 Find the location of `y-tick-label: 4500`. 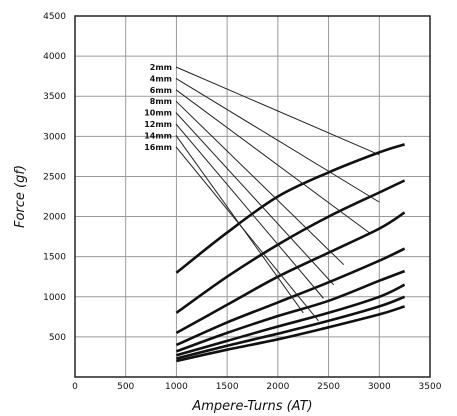

y-tick-label: 4500 is located at coordinates (54, 17).